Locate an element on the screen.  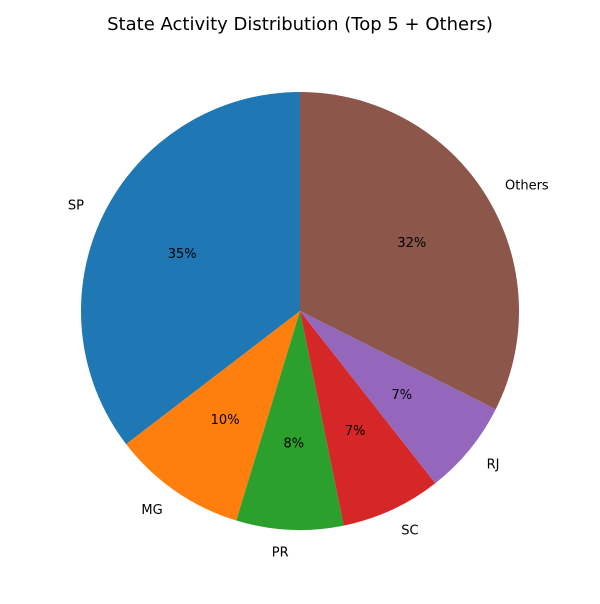
slice-pct-pr: 8% is located at coordinates (293, 443).